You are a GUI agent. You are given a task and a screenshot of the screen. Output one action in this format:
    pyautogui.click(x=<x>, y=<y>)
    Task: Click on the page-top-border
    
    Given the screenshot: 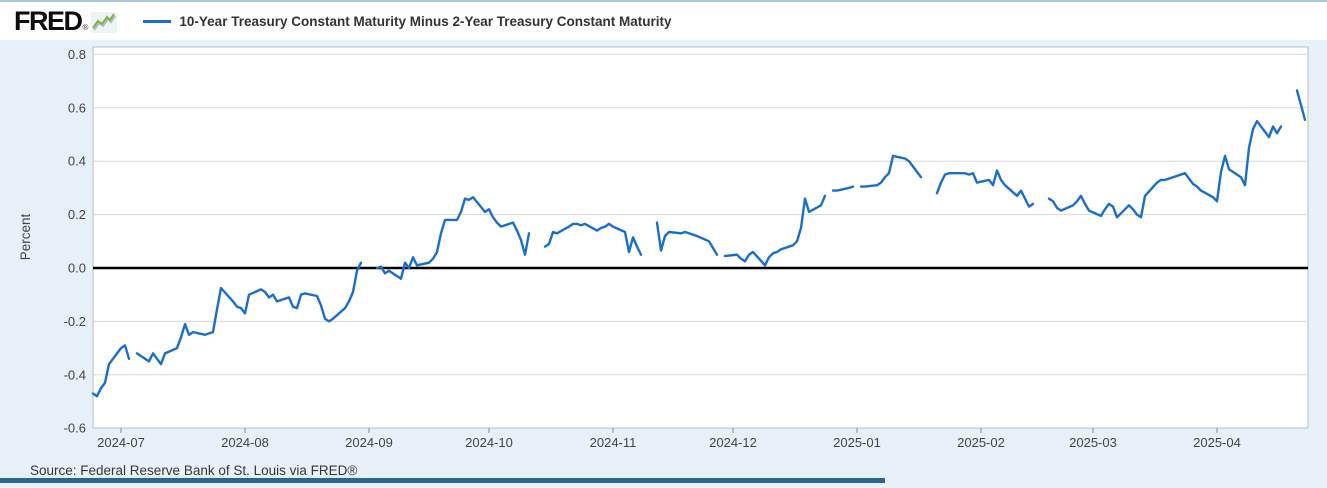 What is the action you would take?
    pyautogui.click(x=663, y=1)
    